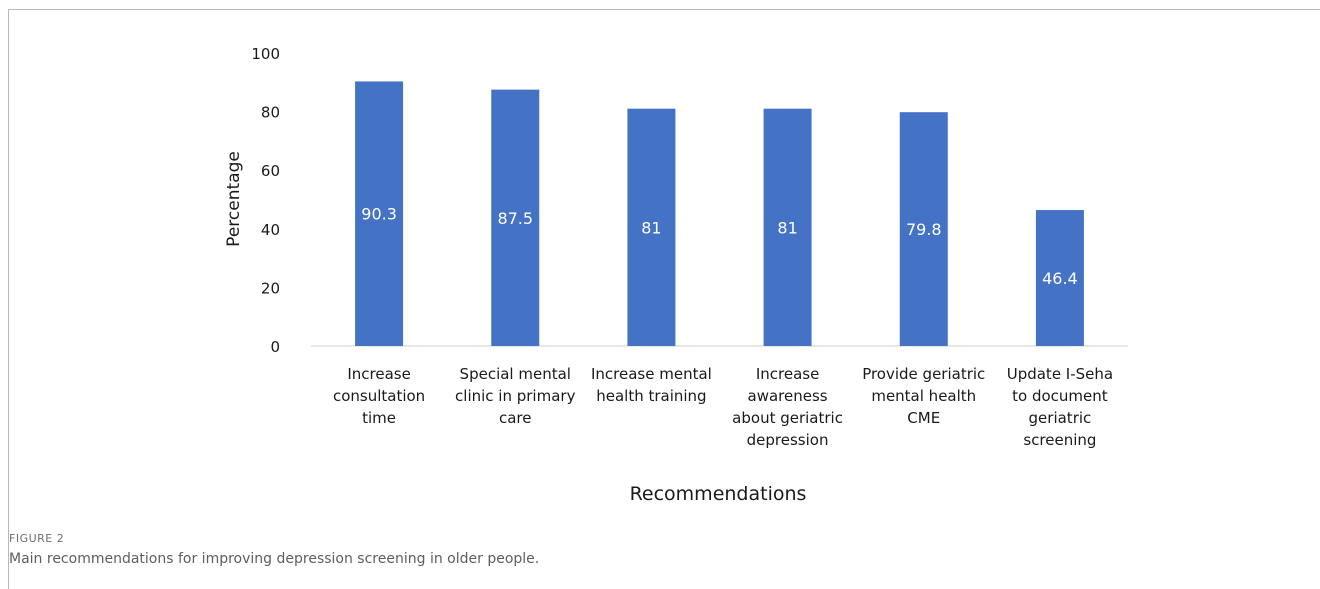 Image resolution: width=1320 pixels, height=589 pixels. I want to click on category-label-line: Increase mental, so click(651, 374).